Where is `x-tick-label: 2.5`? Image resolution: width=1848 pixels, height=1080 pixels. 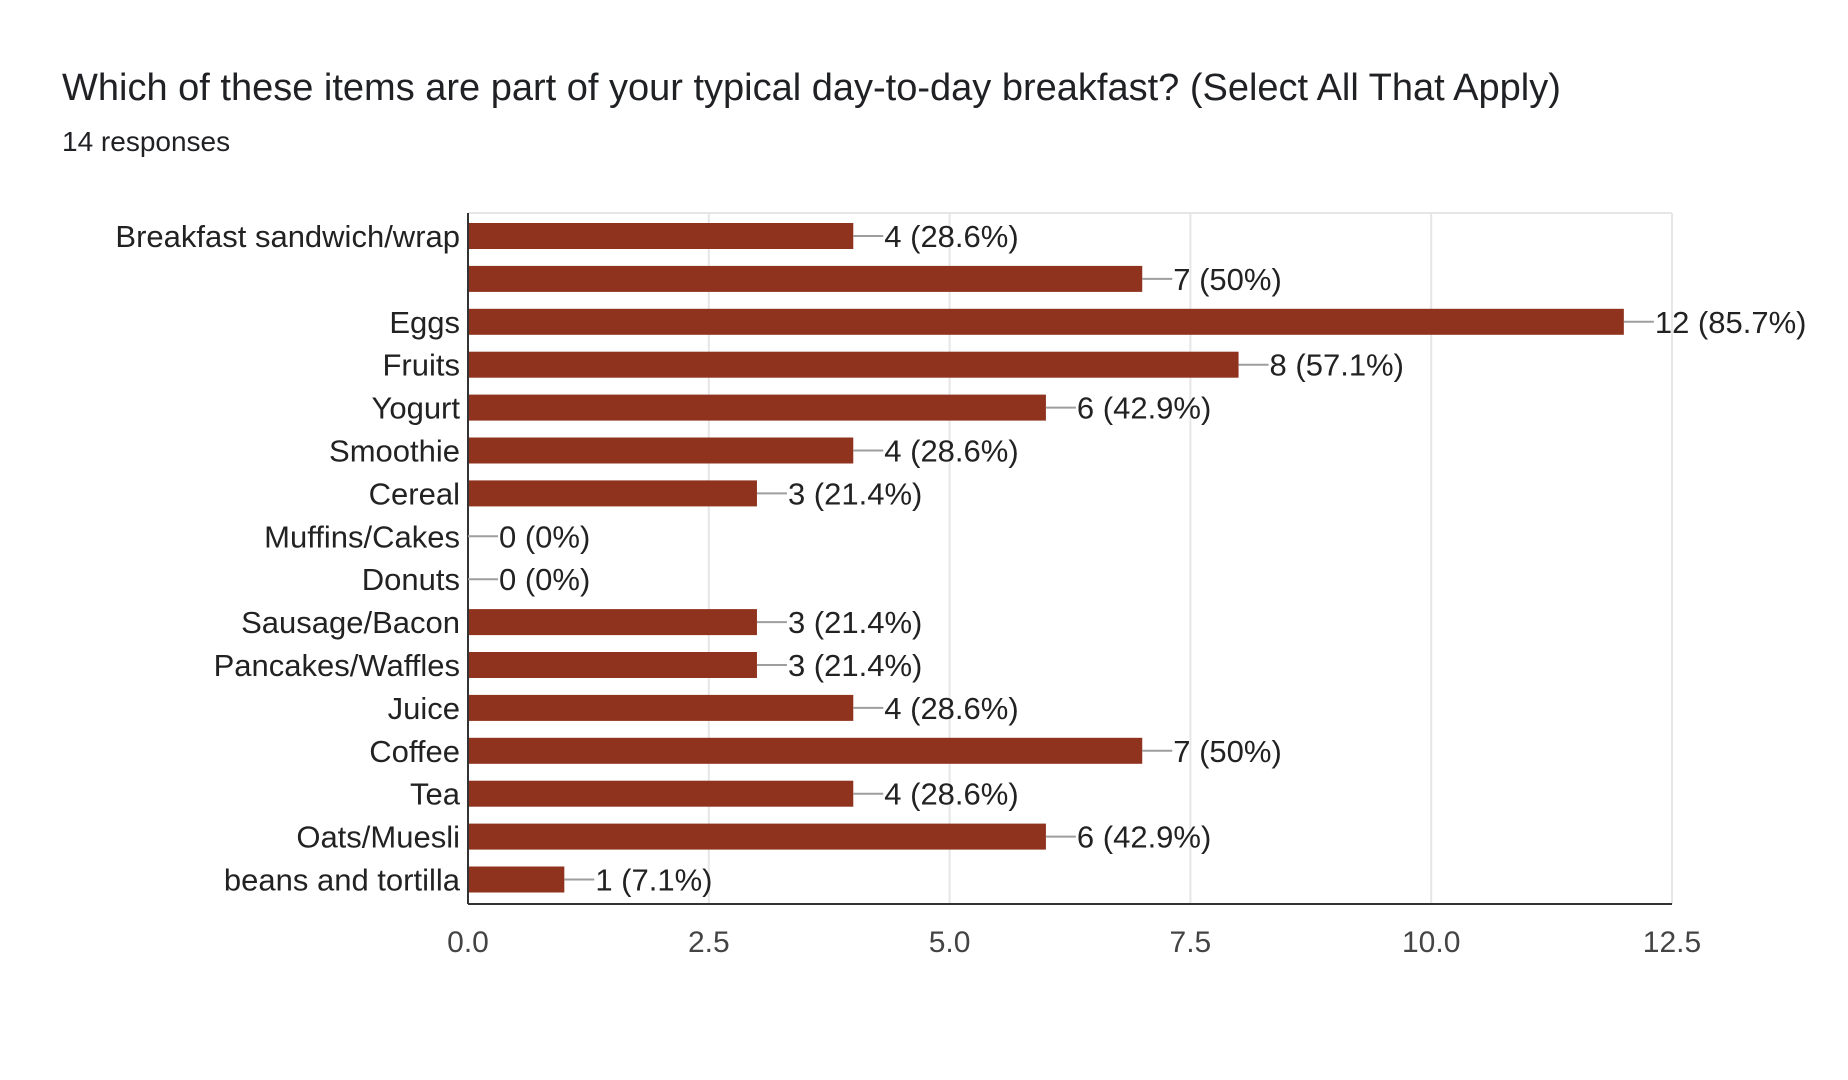 x-tick-label: 2.5 is located at coordinates (709, 942).